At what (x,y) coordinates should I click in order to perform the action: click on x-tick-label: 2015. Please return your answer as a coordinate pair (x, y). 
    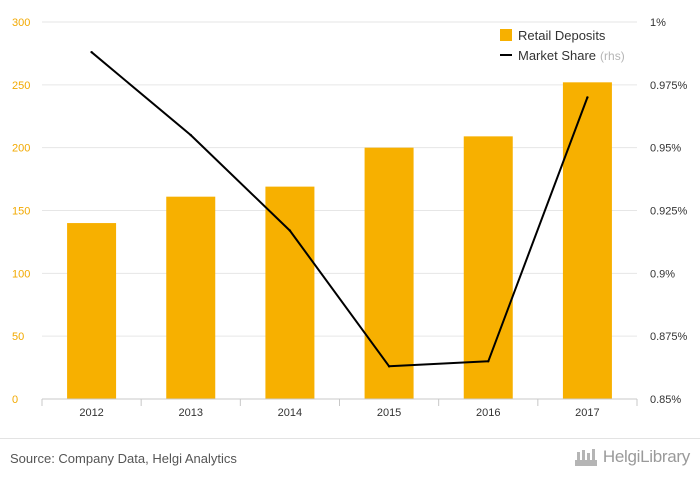
    Looking at the image, I should click on (389, 413).